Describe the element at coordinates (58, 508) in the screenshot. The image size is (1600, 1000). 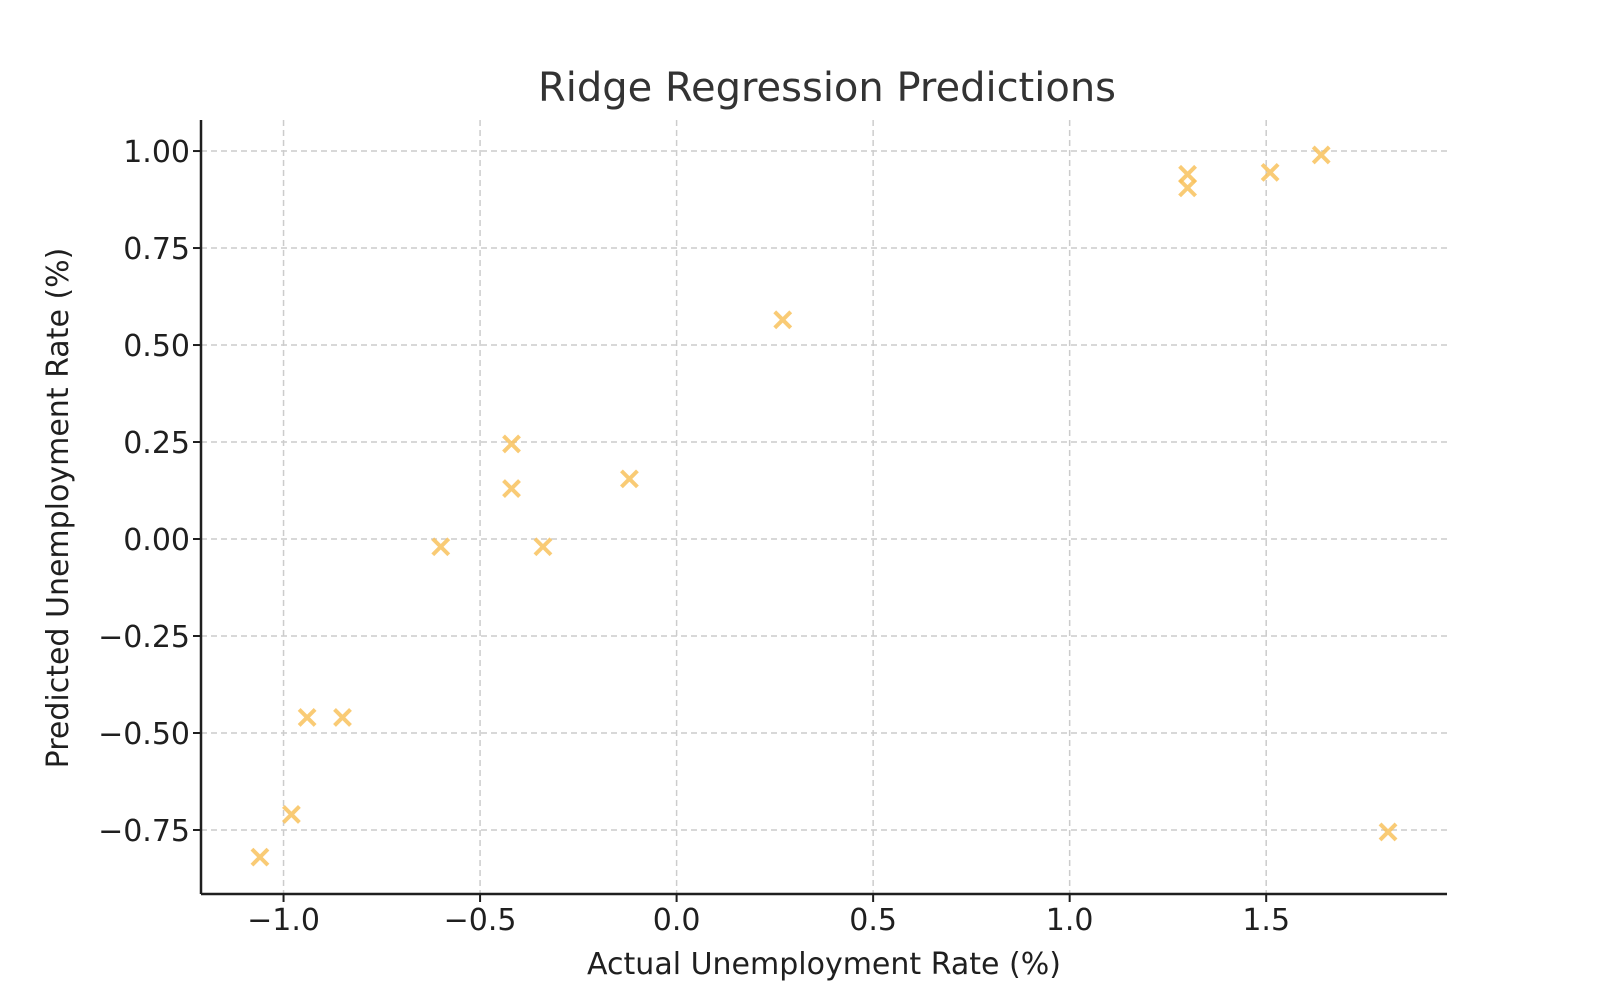
I see `y-axis-label: Predicted Unemployment Rate (%)` at that location.